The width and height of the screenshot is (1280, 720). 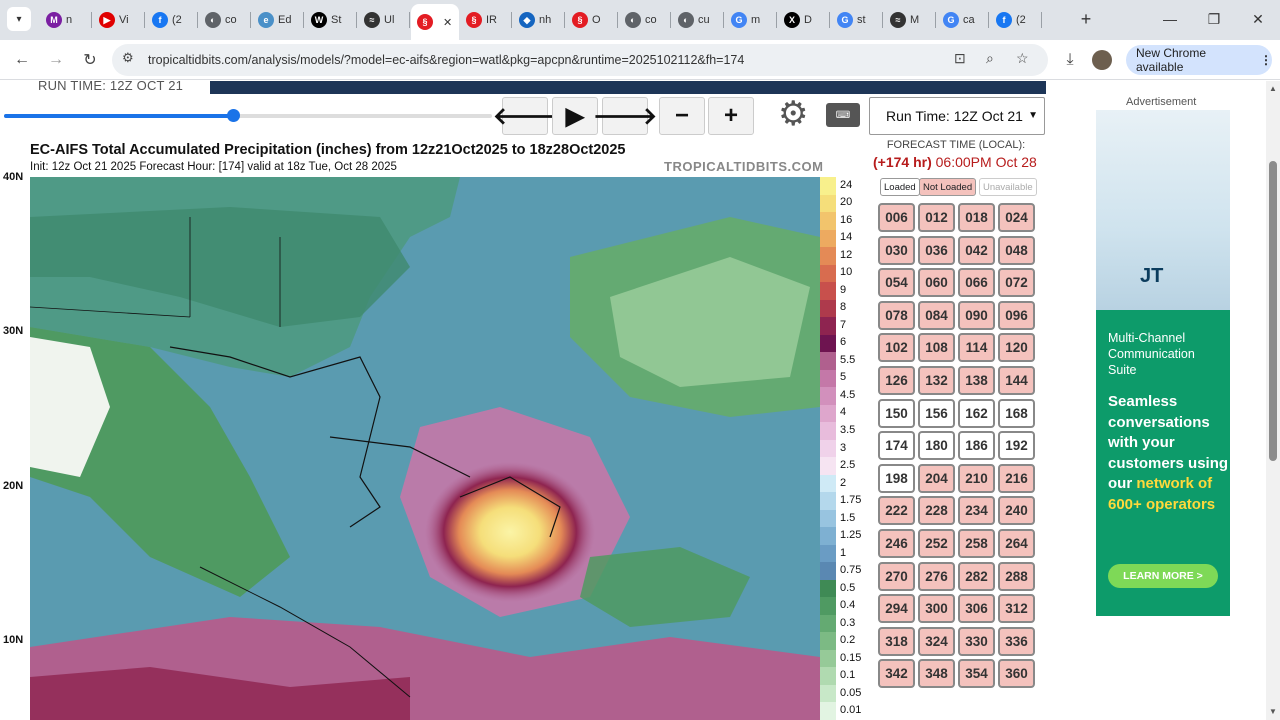 What do you see at coordinates (896, 348) in the screenshot?
I see `forecast-hour-button: 102` at bounding box center [896, 348].